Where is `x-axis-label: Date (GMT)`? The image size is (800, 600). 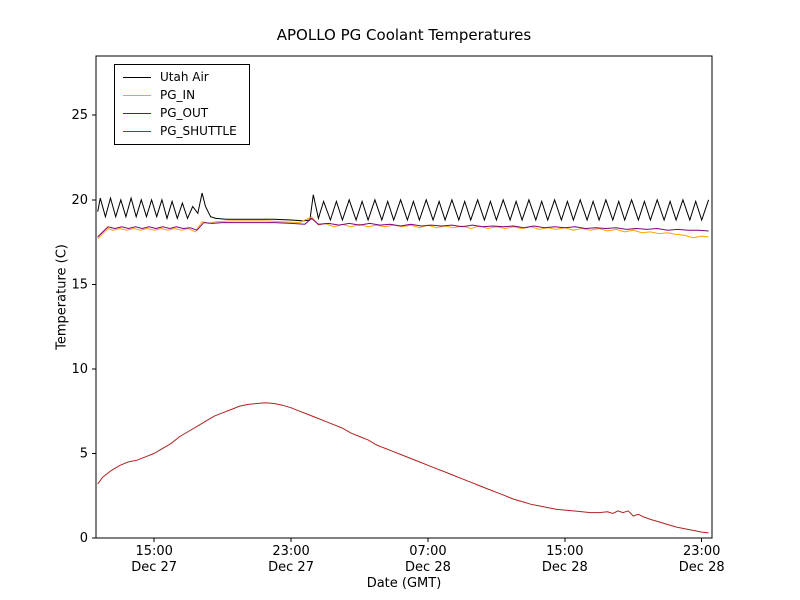
x-axis-label: Date (GMT) is located at coordinates (404, 583).